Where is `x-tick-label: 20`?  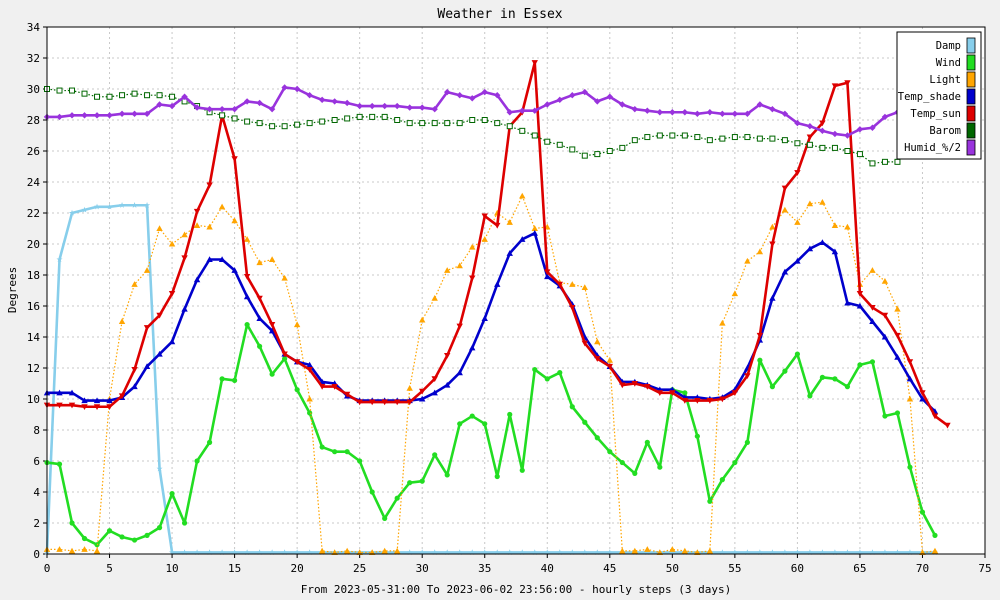
x-tick-label: 20 is located at coordinates (297, 568).